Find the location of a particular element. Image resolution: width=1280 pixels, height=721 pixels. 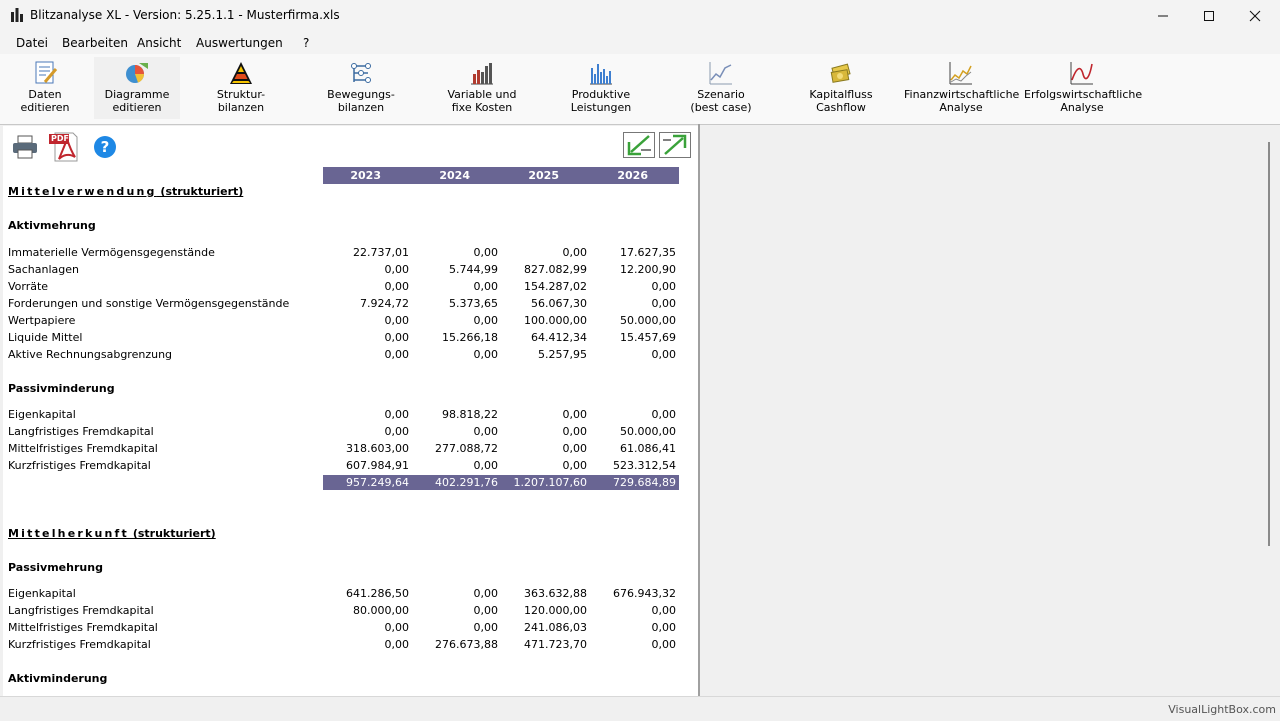

finanzwirtschaftliche-line2: Analyse is located at coordinates (961, 107).